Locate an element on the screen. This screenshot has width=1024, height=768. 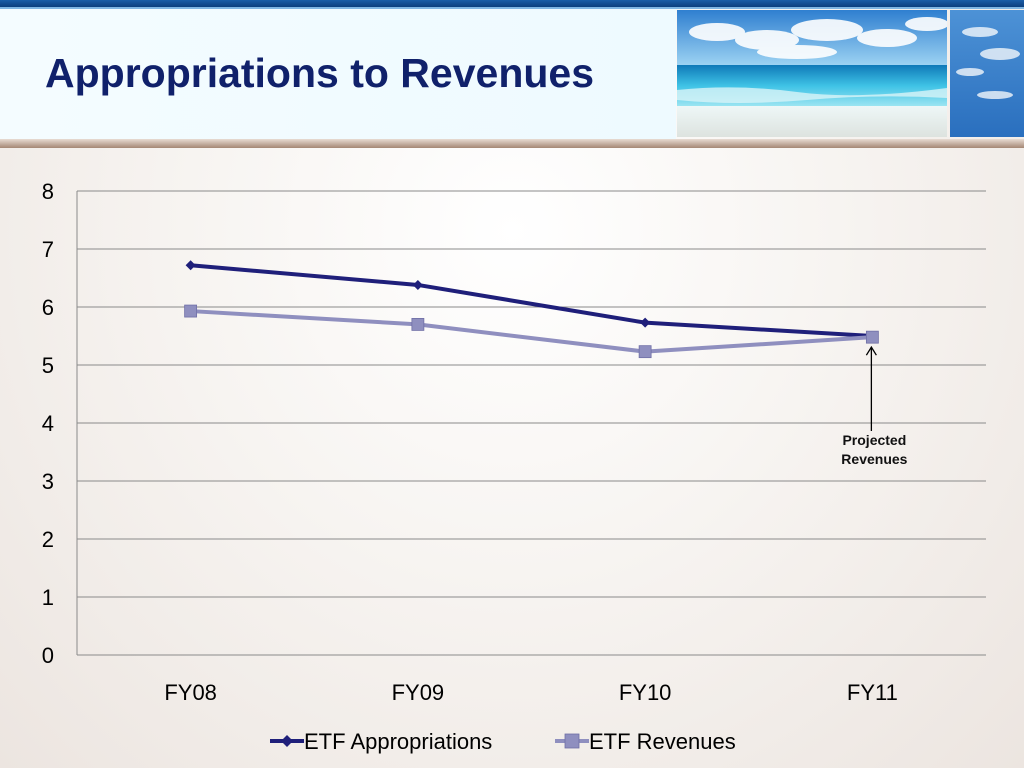
sky-photo is located at coordinates (987, 73).